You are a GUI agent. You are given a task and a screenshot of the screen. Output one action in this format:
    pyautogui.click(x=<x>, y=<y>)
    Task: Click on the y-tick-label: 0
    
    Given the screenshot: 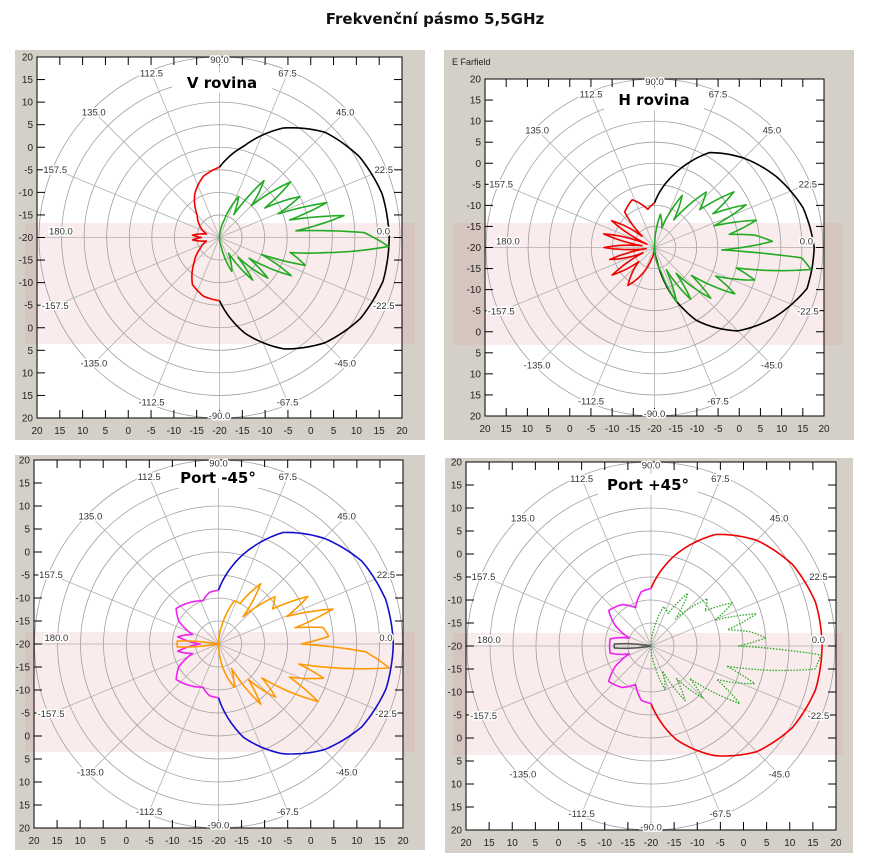 What is the action you would take?
    pyautogui.click(x=30, y=328)
    